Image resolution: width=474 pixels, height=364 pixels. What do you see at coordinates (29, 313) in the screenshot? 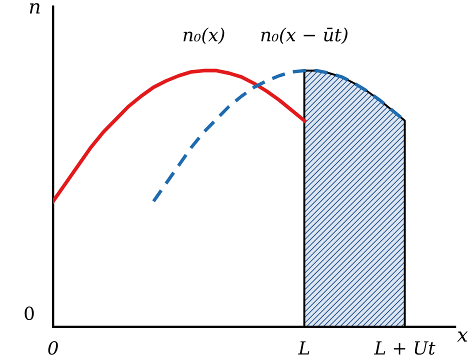
I see `text: 0` at bounding box center [29, 313].